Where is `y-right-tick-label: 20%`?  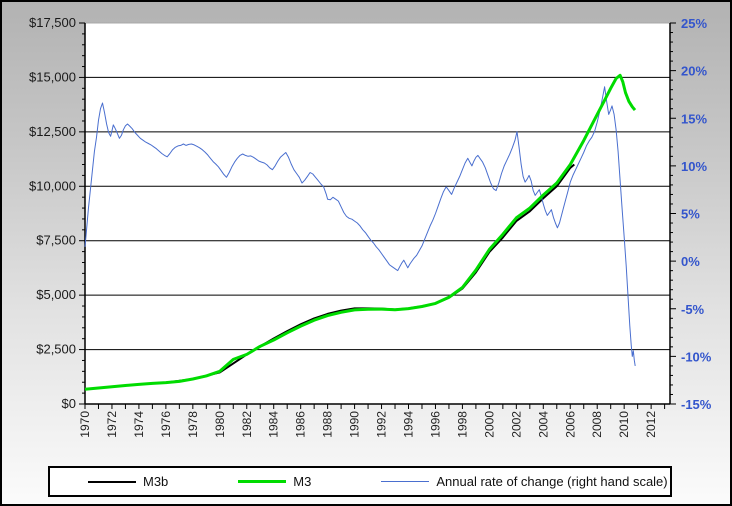 y-right-tick-label: 20% is located at coordinates (694, 71).